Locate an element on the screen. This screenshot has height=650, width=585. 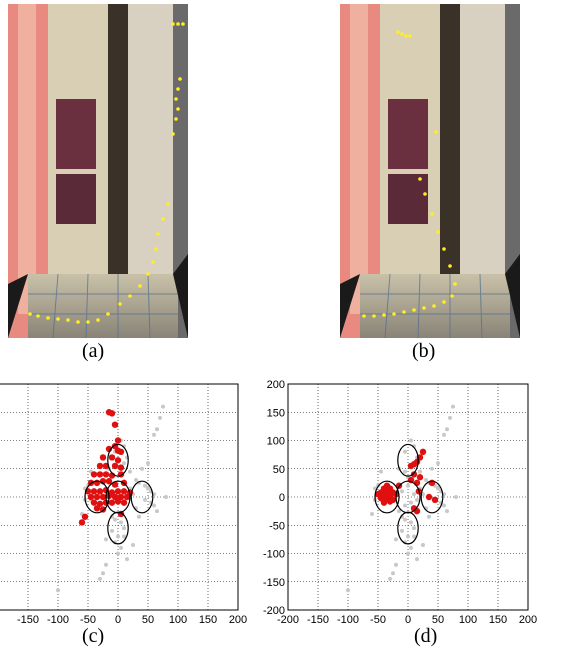
y-tick-label: 200 is located at coordinates (276, 385).